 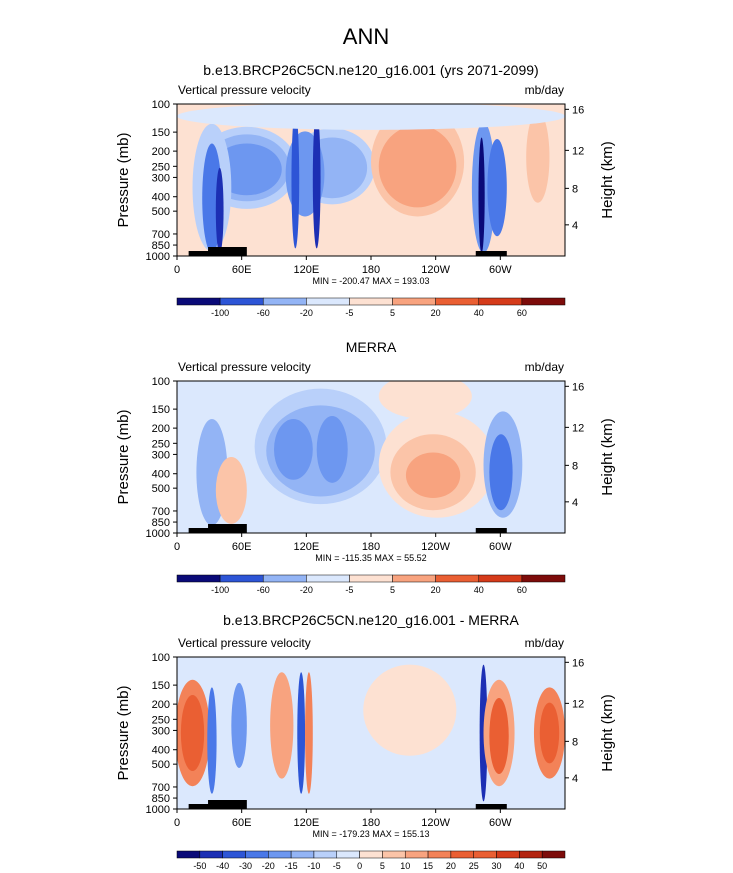 What do you see at coordinates (428, 866) in the screenshot?
I see `colorbar-label: 15` at bounding box center [428, 866].